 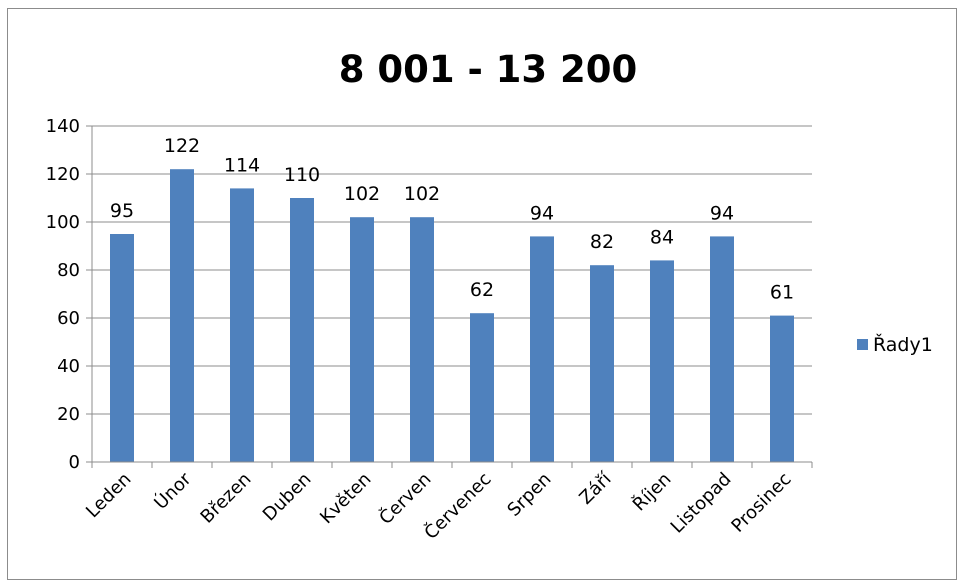 I want to click on data-label: 95, so click(x=122, y=211).